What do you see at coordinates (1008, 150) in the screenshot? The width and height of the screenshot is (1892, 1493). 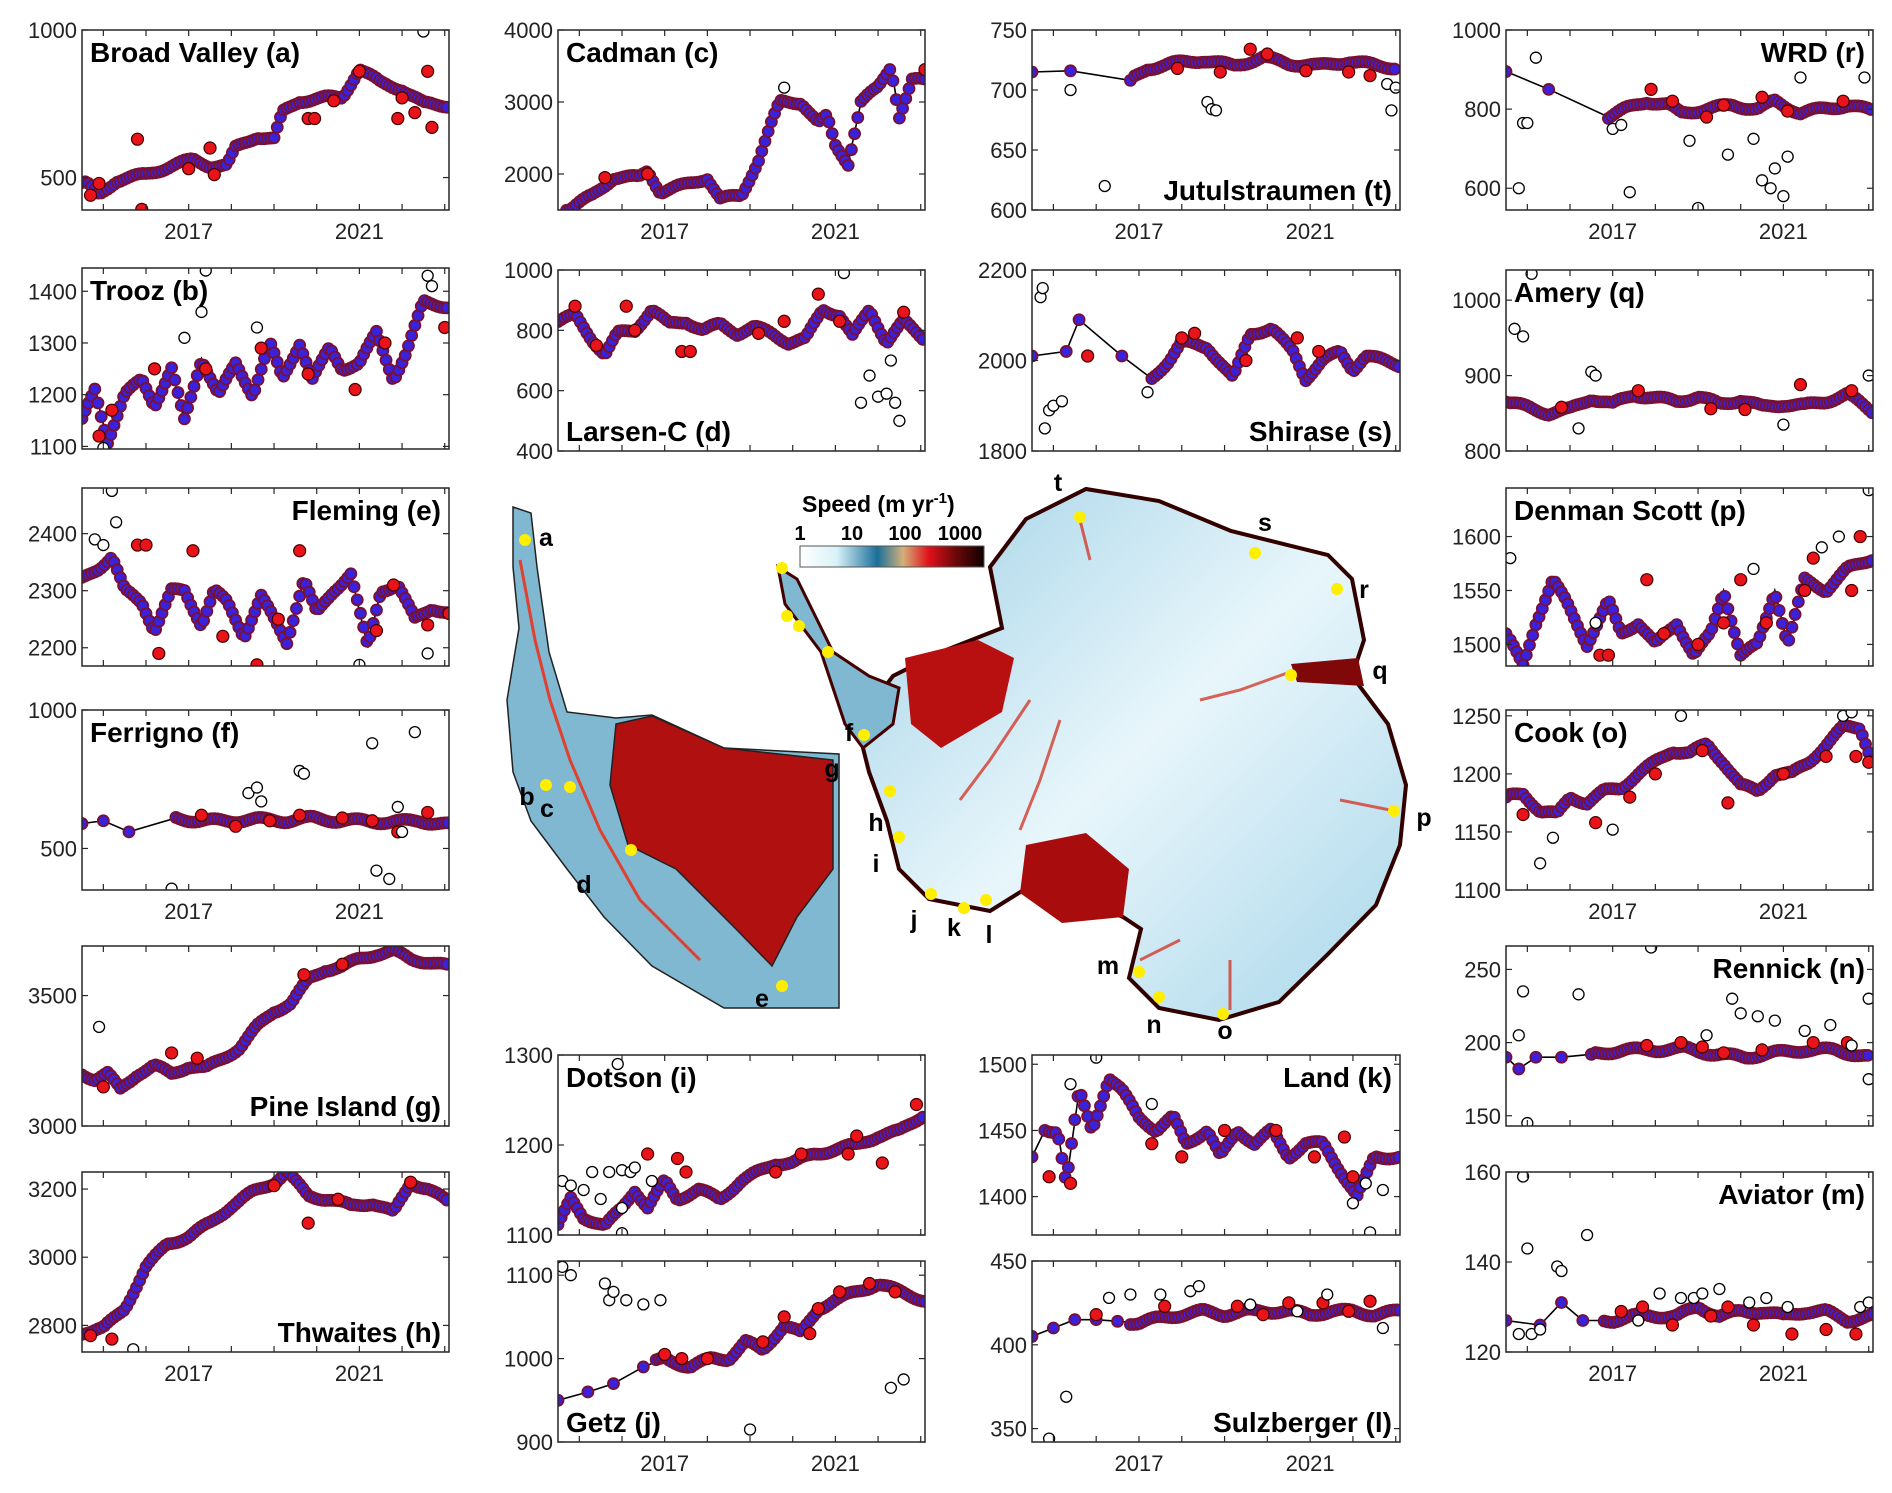 I see `y-tick-label: 650` at bounding box center [1008, 150].